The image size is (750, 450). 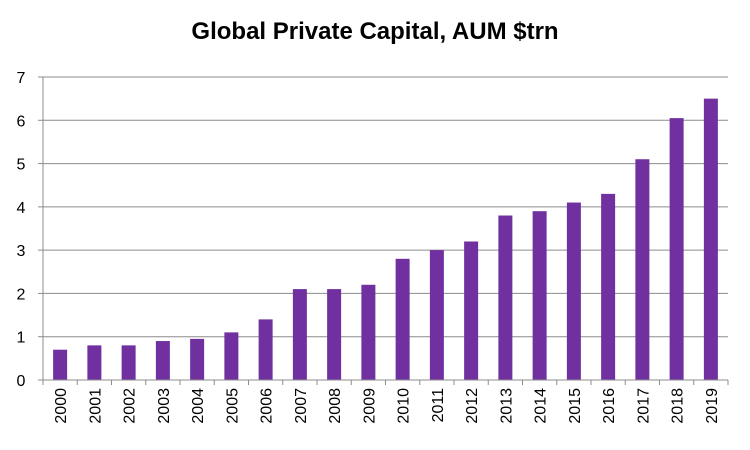 I want to click on chart-title: Global Private Capital, AUM $trn, so click(x=375, y=31).